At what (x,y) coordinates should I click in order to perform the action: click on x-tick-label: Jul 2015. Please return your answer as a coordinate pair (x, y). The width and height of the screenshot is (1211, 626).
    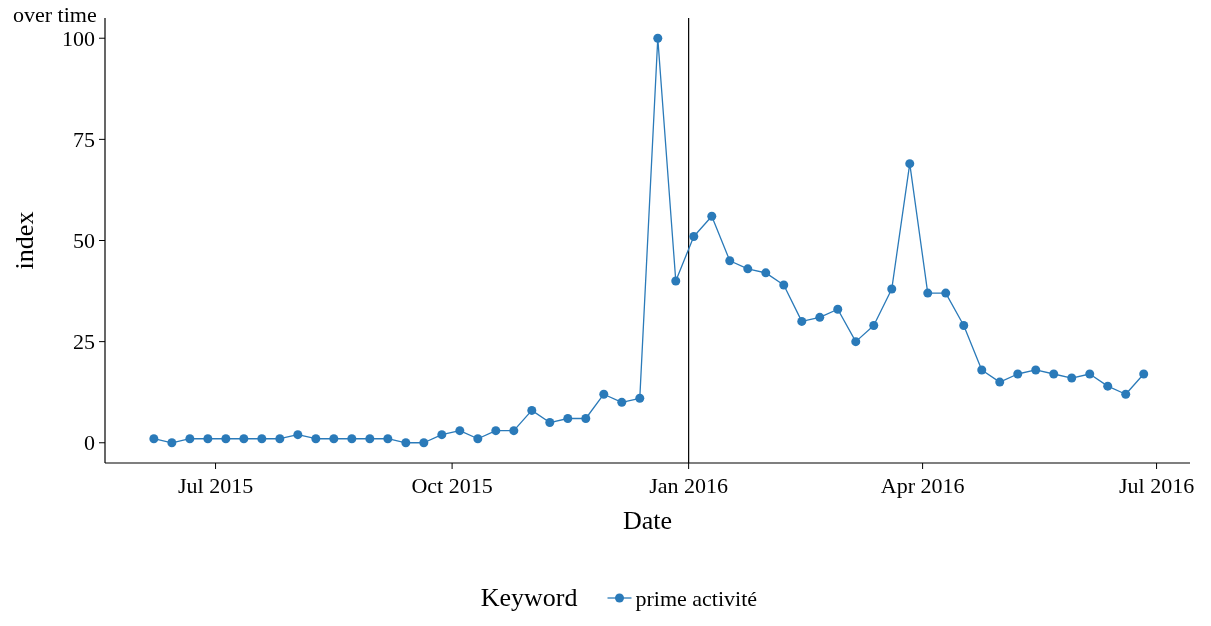
    Looking at the image, I should click on (215, 485).